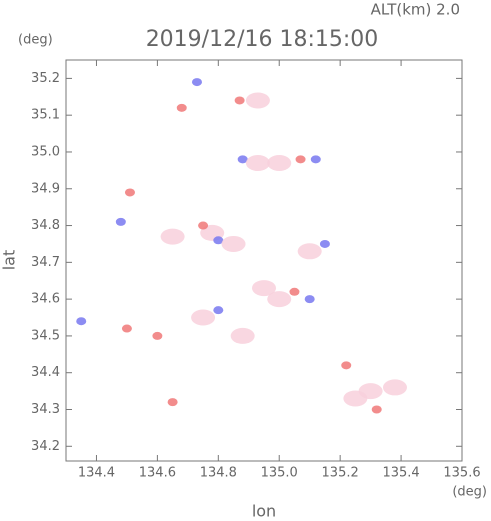 This screenshot has width=491, height=521. Describe the element at coordinates (45, 78) in the screenshot. I see `y-tick-label: 35.2` at that location.